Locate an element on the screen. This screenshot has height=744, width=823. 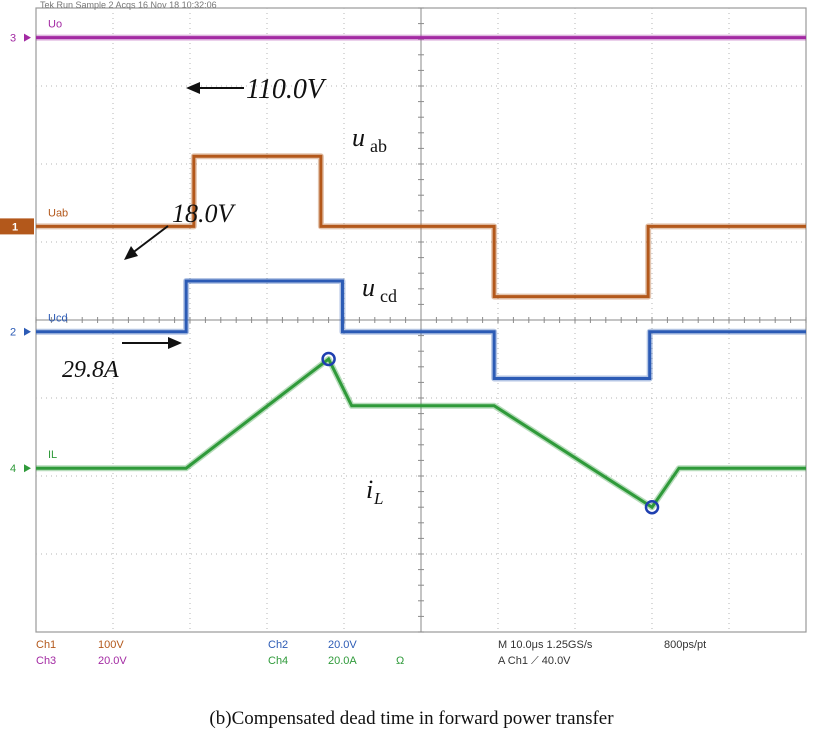
label-110v: 110.0V is located at coordinates (286, 89).